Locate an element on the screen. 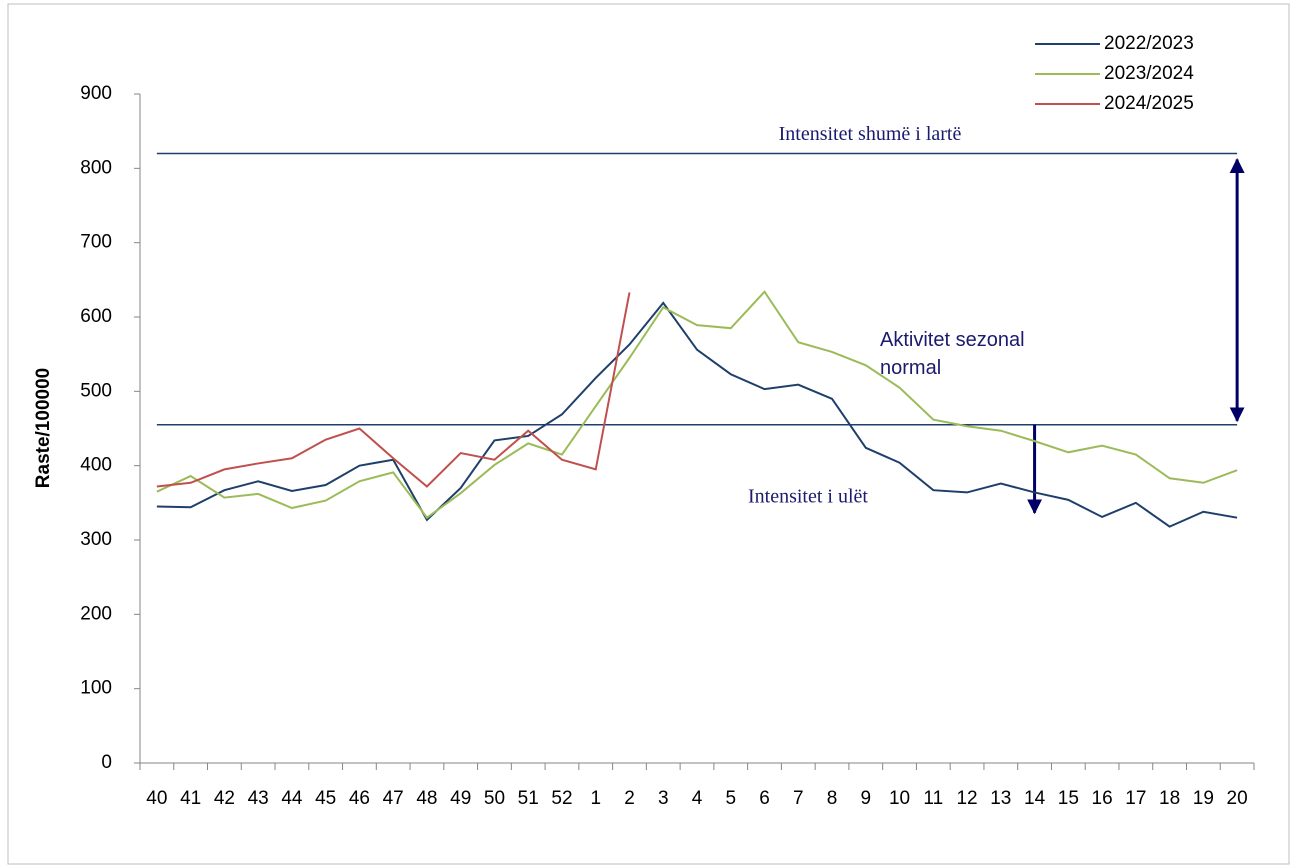 This screenshot has width=1292, height=867. x-tick-label: 16 is located at coordinates (1102, 798).